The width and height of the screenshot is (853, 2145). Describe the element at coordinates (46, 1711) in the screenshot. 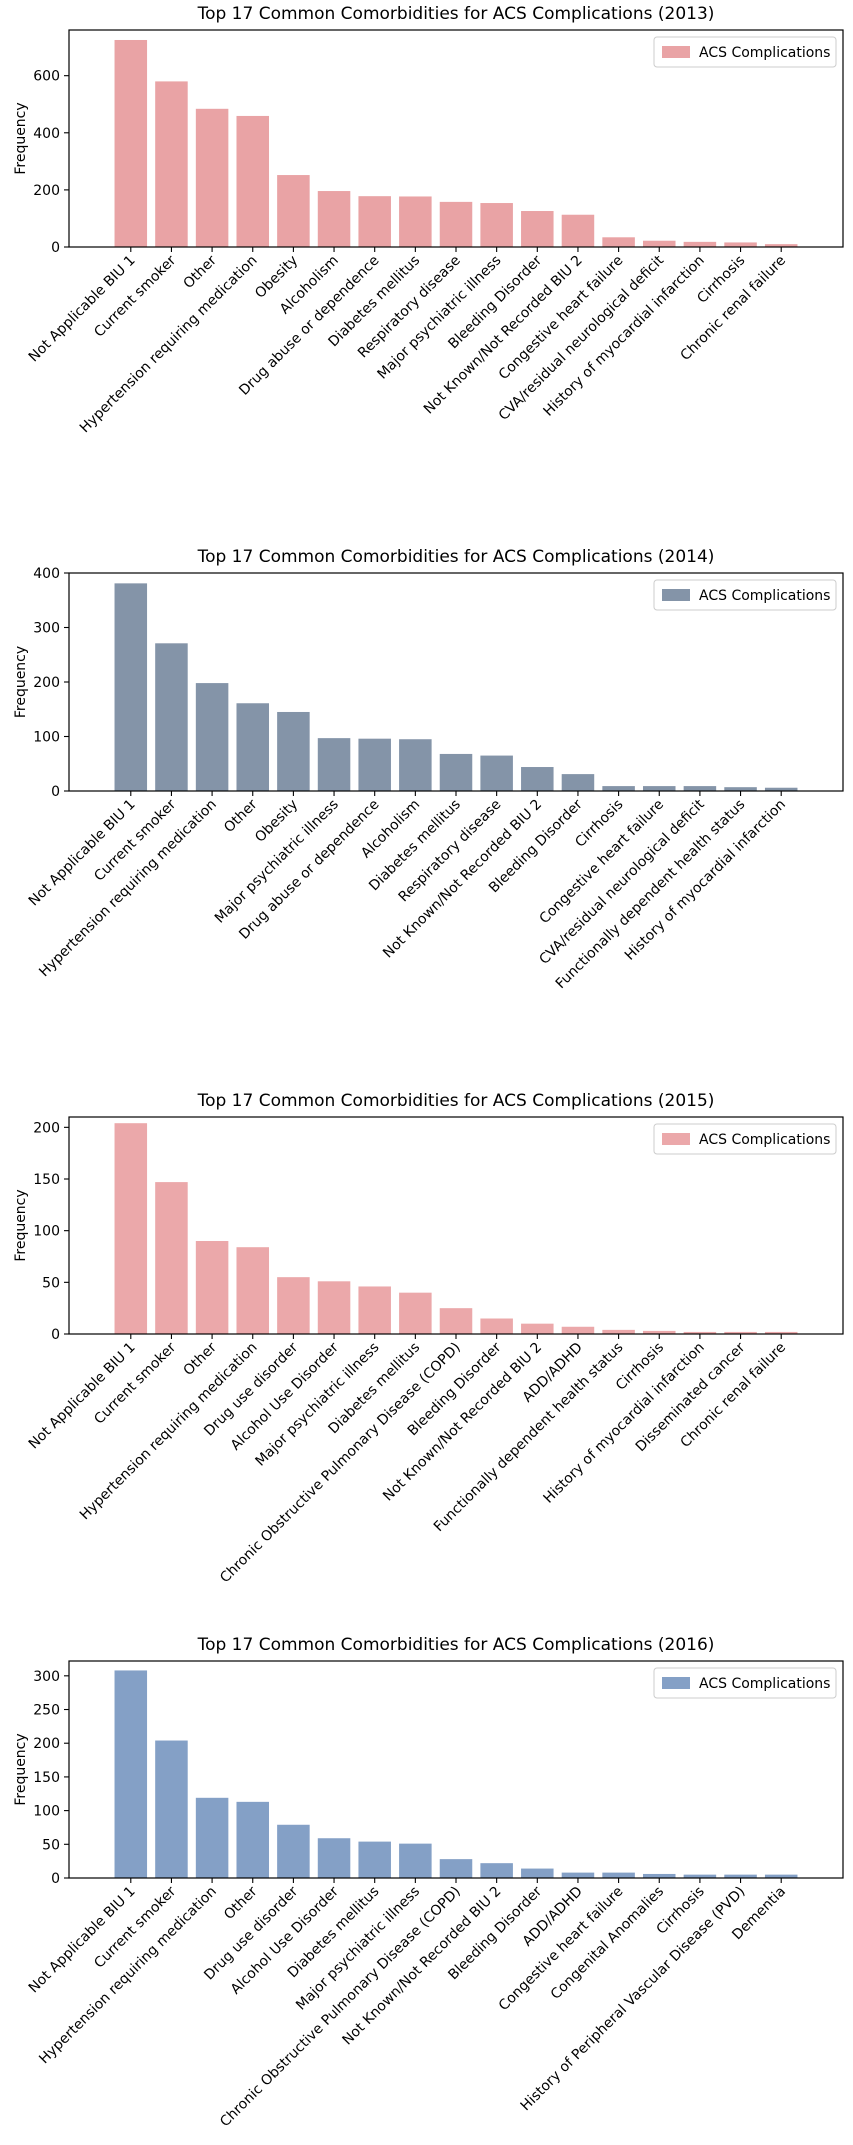

I see `y-tick-label: 250` at that location.